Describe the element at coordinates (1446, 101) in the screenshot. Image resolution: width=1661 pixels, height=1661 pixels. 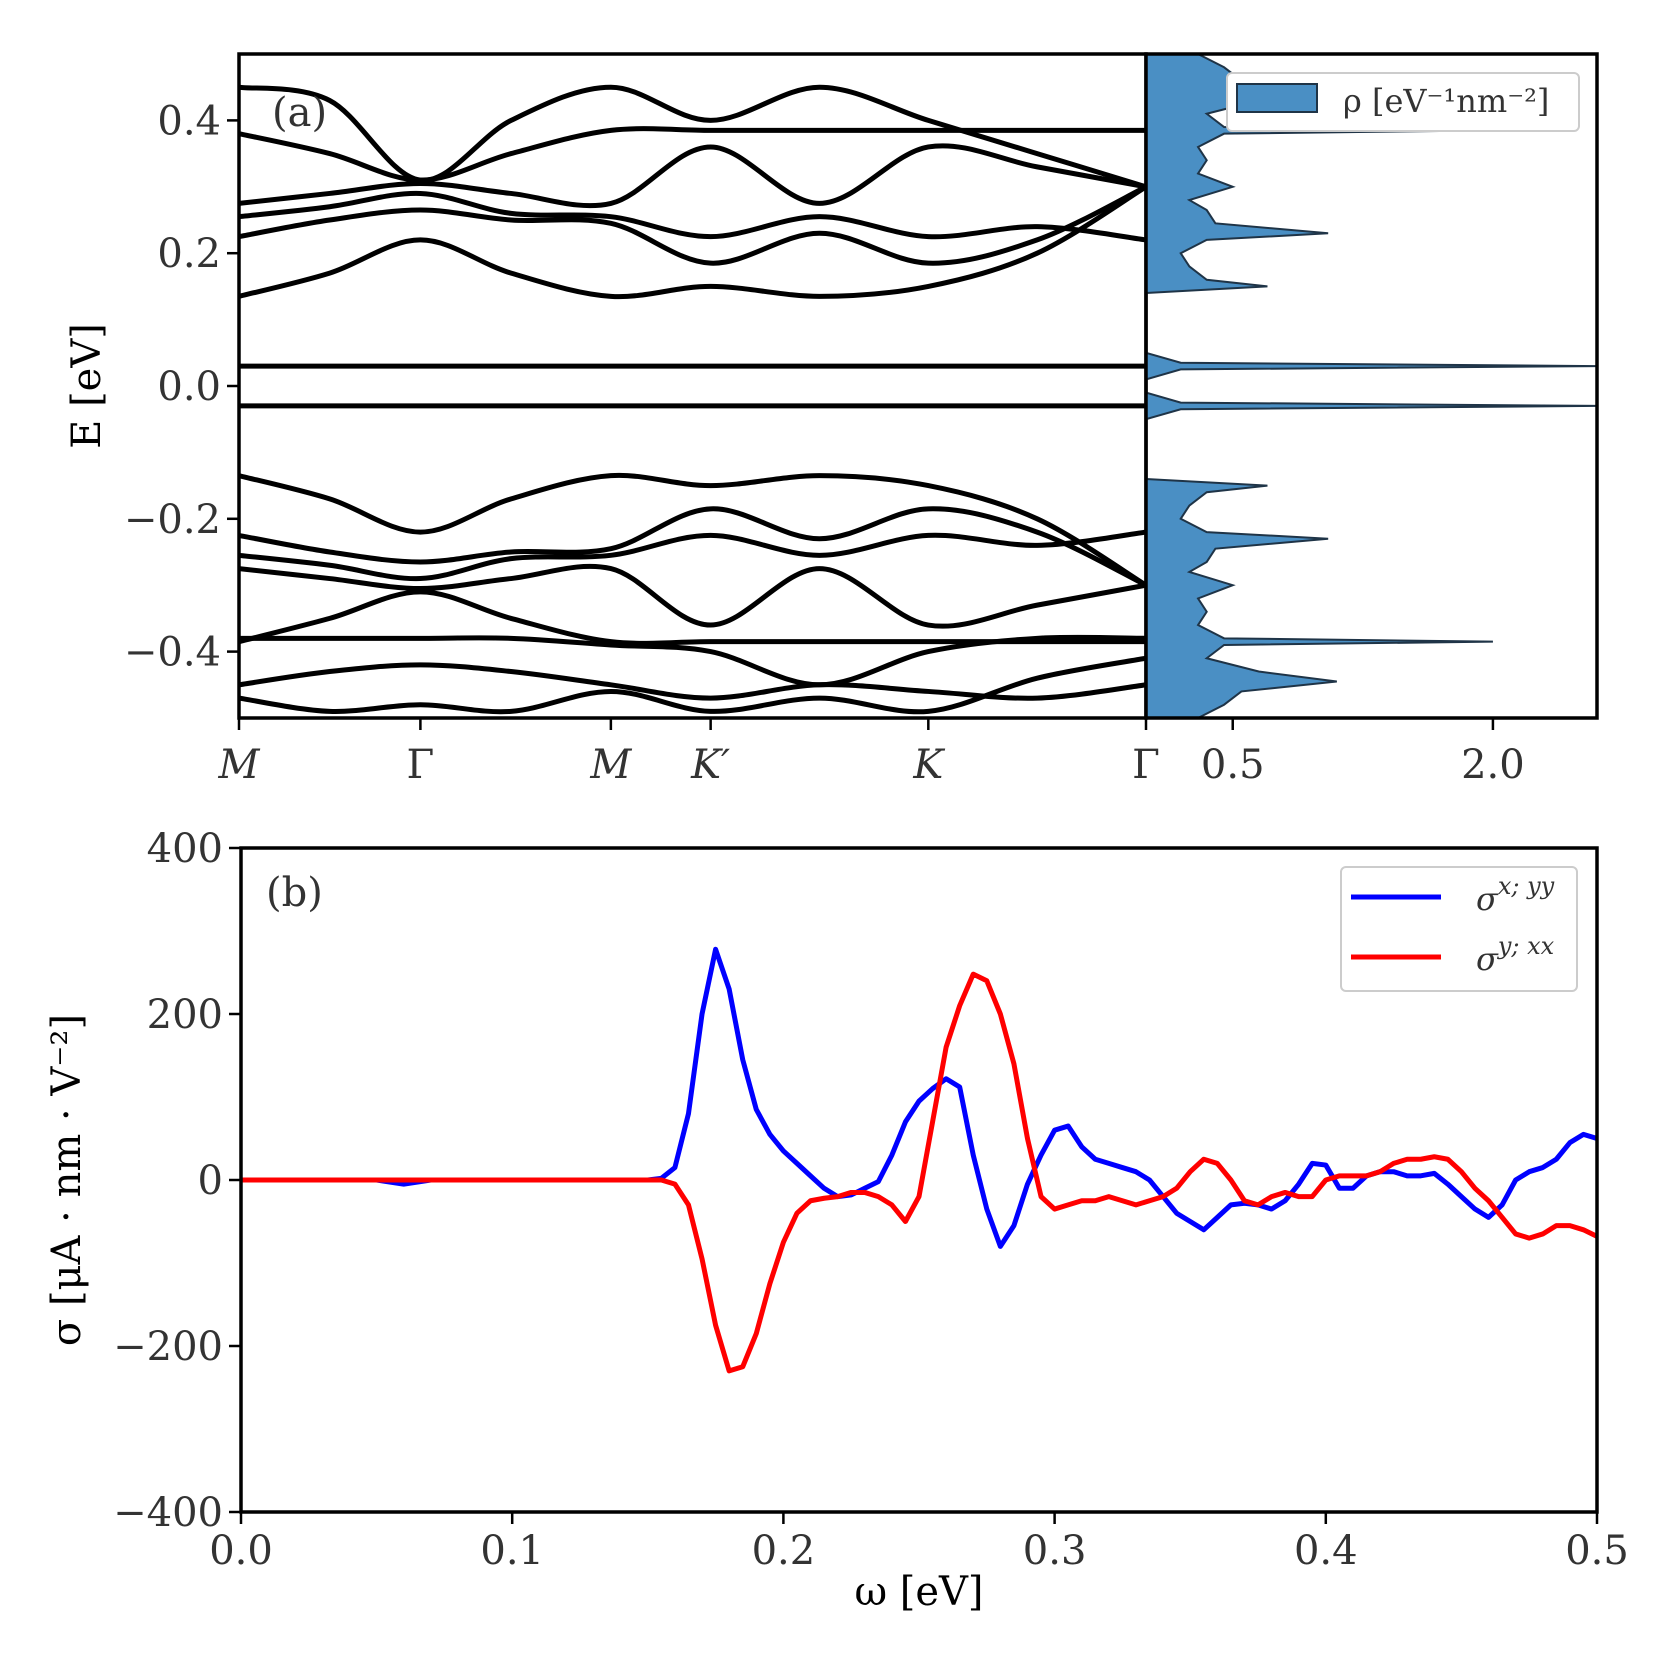
I see `dos-legend-label: ρ [eV⁻¹nm⁻²]` at that location.